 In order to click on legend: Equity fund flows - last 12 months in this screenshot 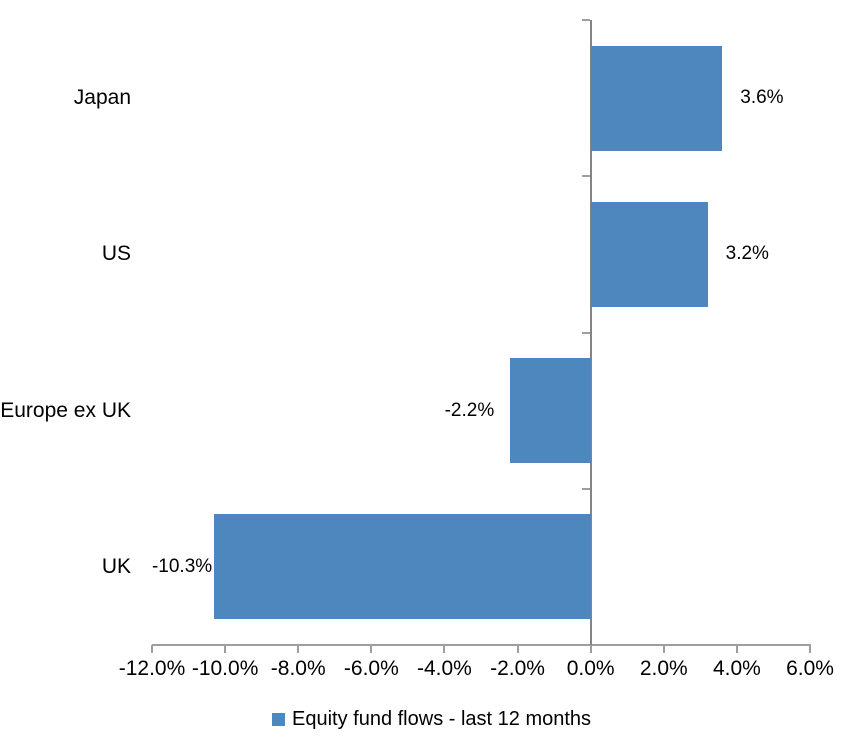, I will do `click(431, 719)`.